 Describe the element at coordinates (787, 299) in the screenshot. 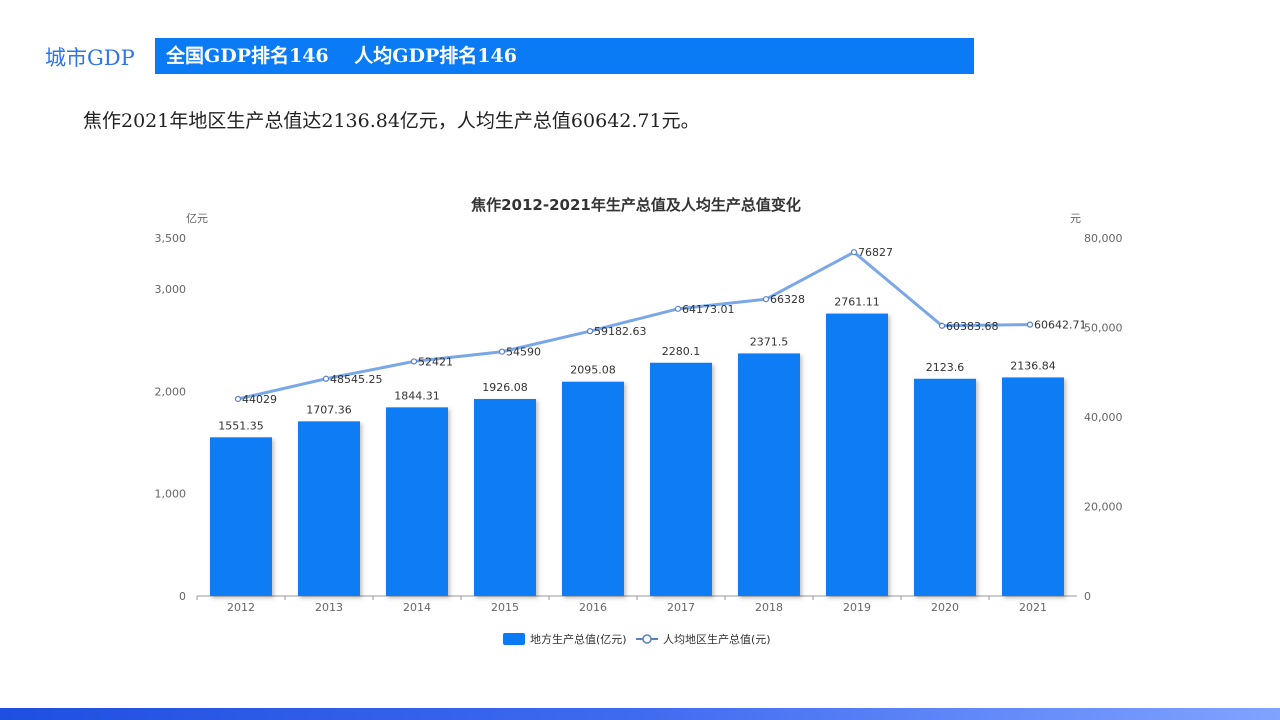

I see `line-value-label: 66328` at that location.